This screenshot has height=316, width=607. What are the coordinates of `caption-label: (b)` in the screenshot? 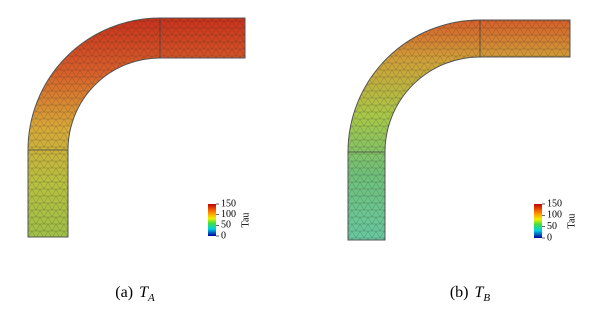 It's located at (459, 292).